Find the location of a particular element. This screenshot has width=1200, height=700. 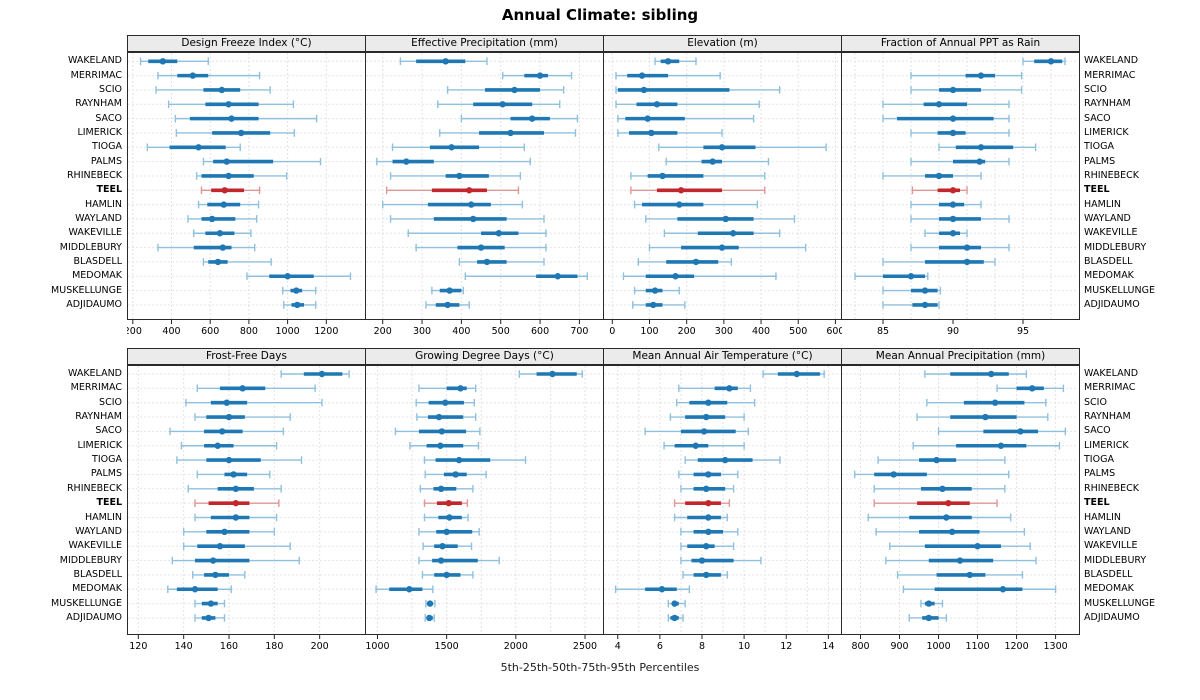

station-label-right-teel: TEEL is located at coordinates (1097, 503).